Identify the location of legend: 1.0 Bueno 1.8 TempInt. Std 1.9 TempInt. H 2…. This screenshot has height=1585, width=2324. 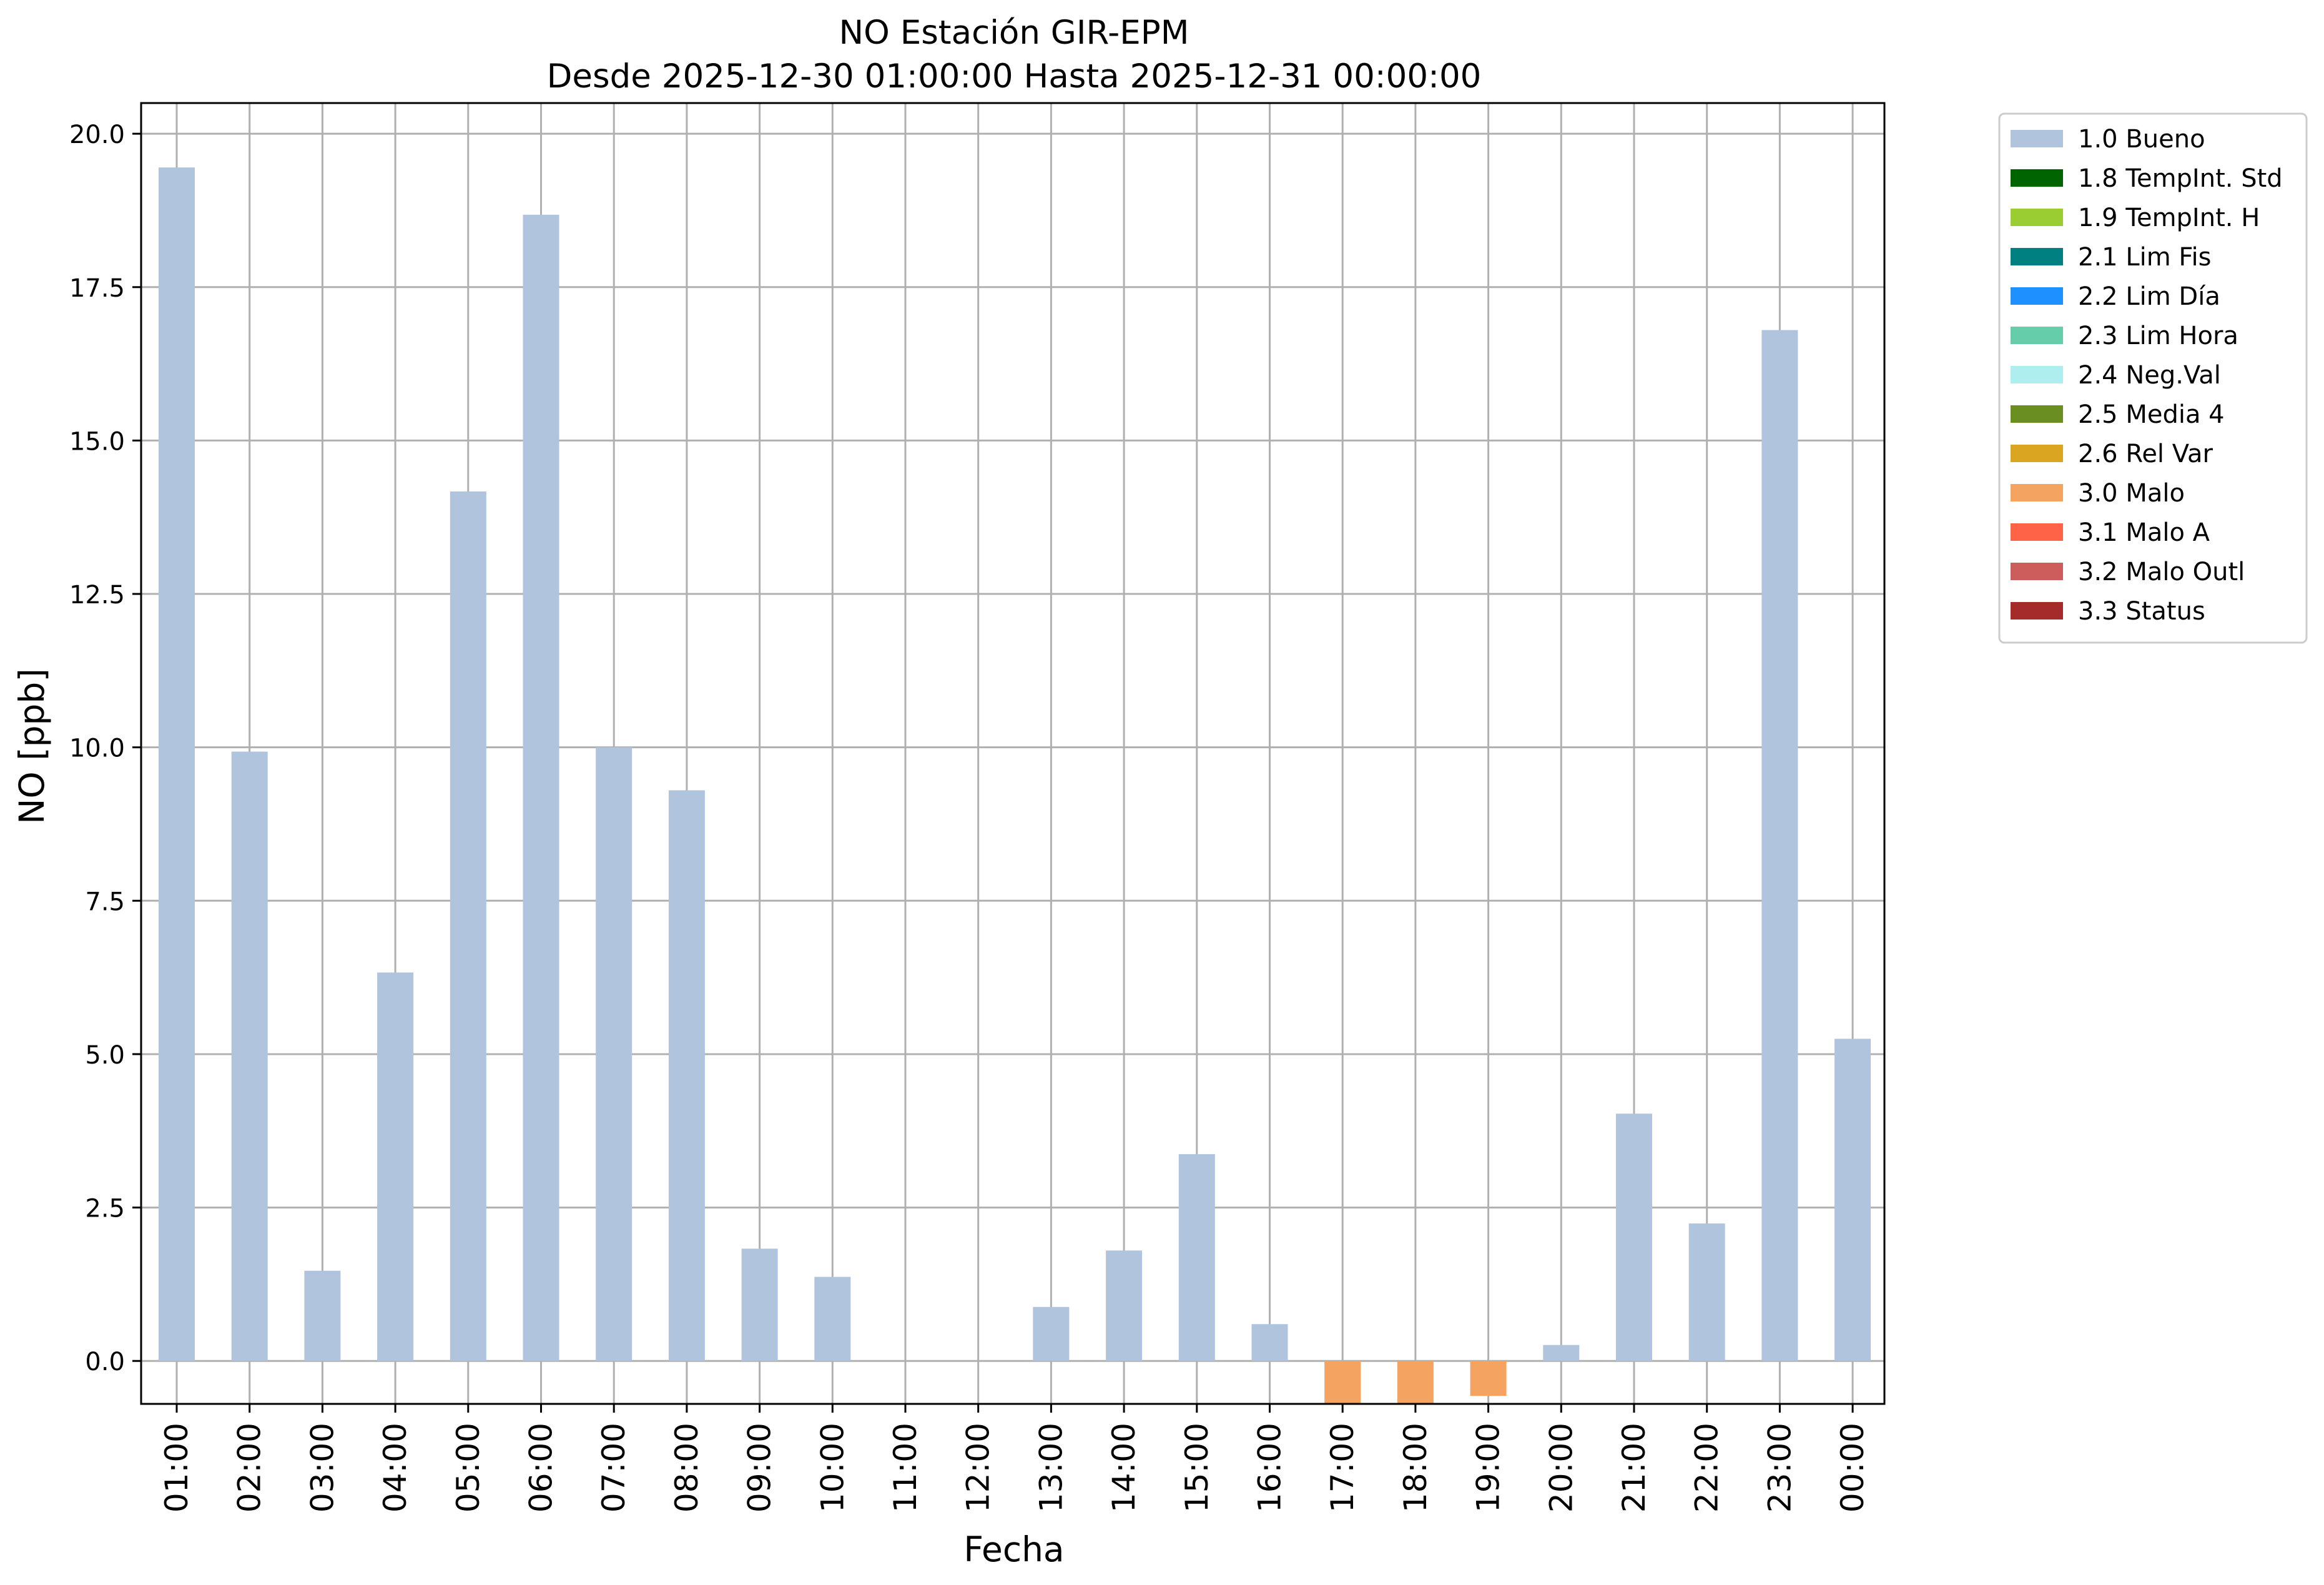
(2153, 378).